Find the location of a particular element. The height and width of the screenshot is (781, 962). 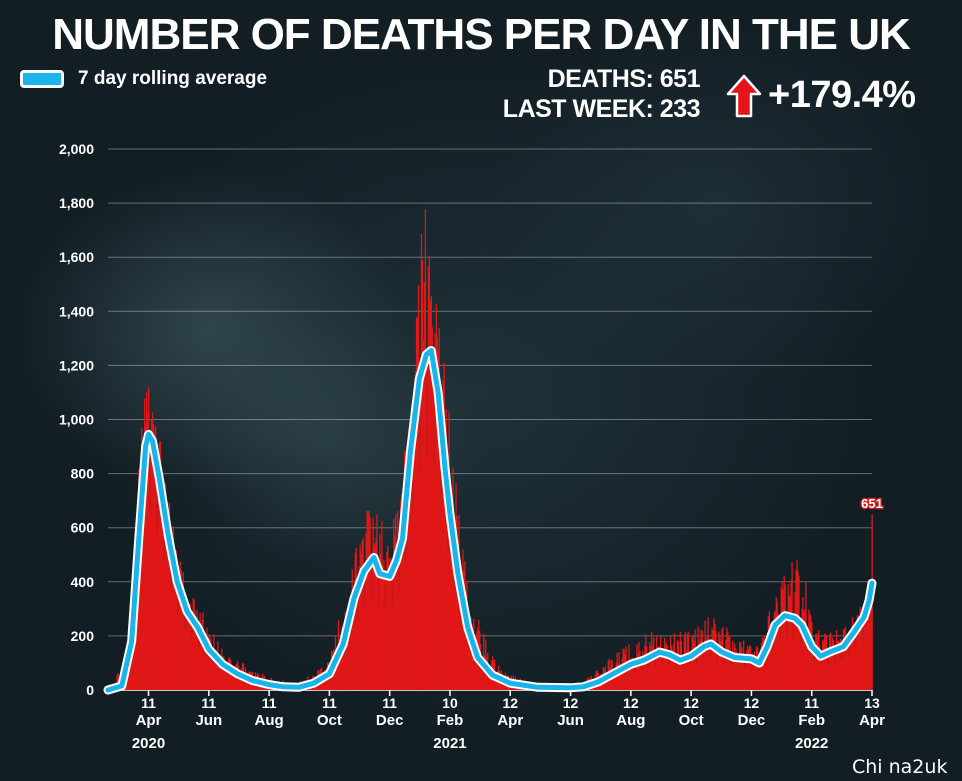

y-tick-label: 600 is located at coordinates (83, 528).